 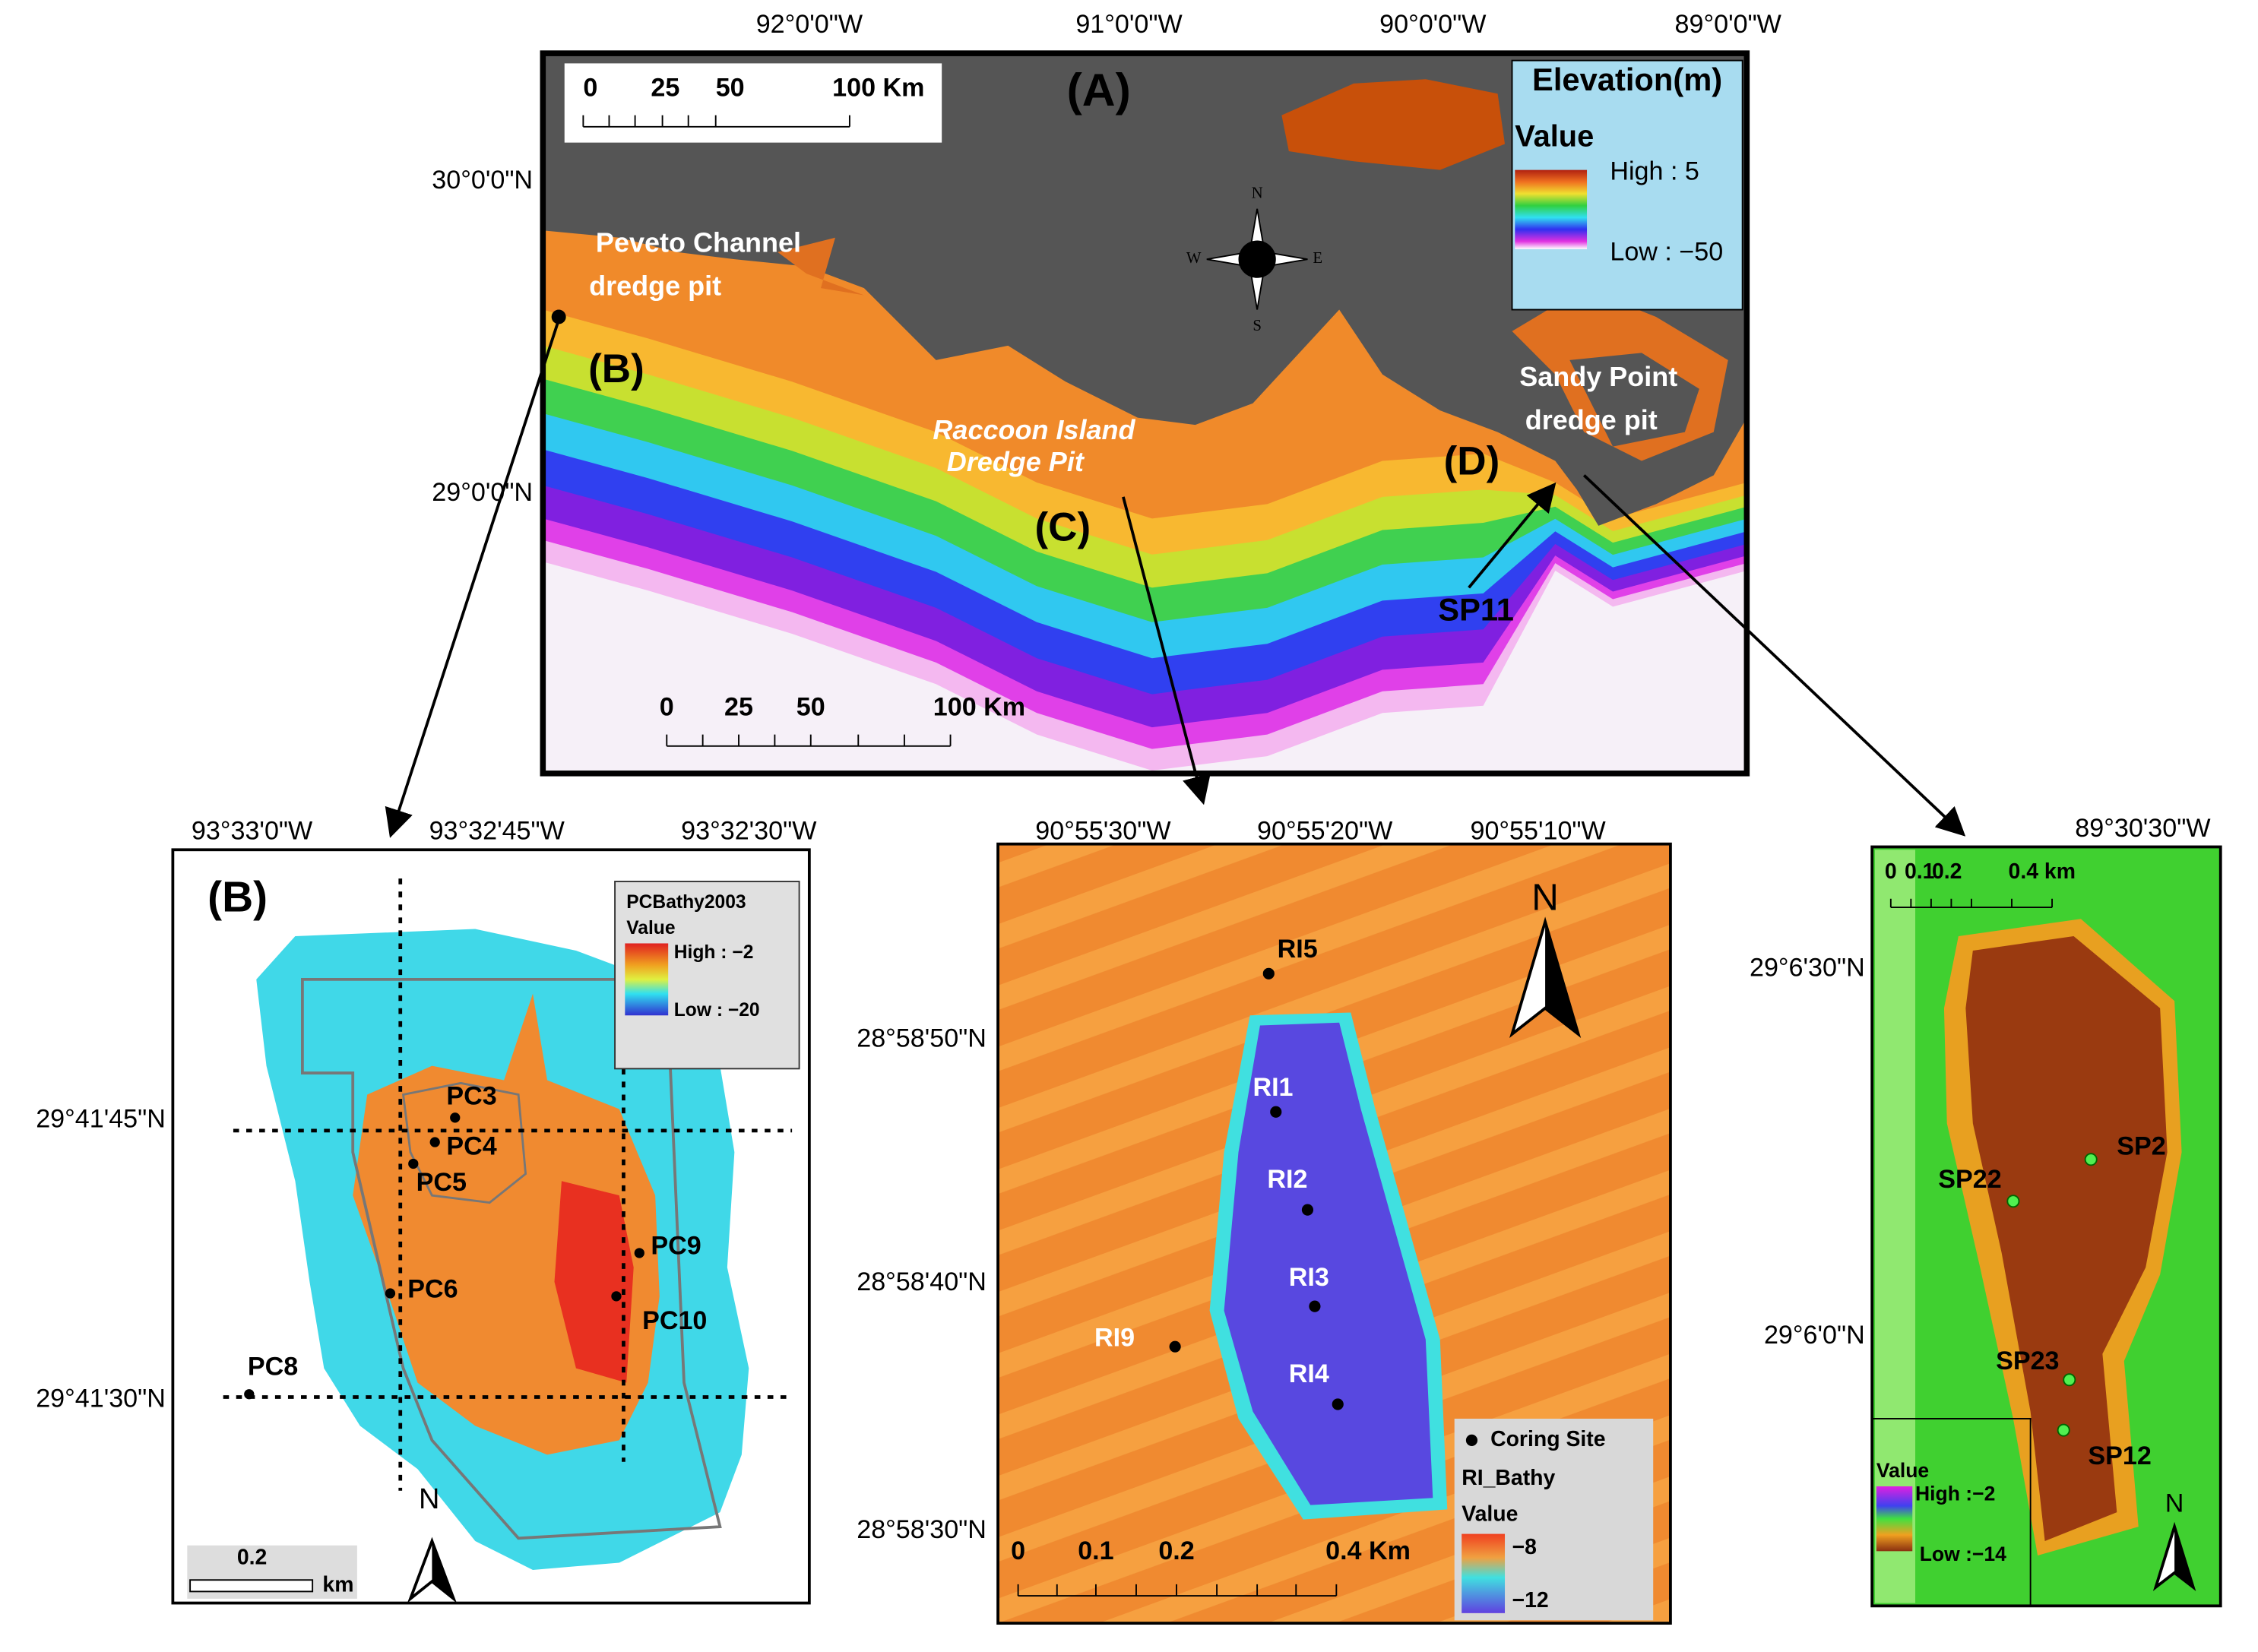 I want to click on station-label: PC9, so click(x=676, y=1245).